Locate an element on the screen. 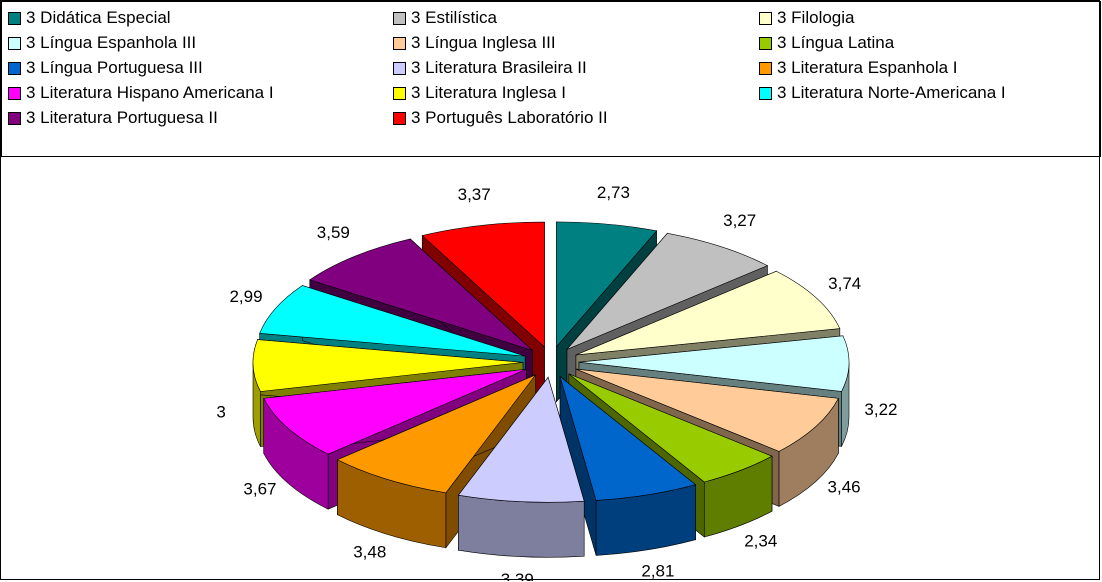 This screenshot has height=582, width=1102. legend-label: 3 Filologia is located at coordinates (816, 17).